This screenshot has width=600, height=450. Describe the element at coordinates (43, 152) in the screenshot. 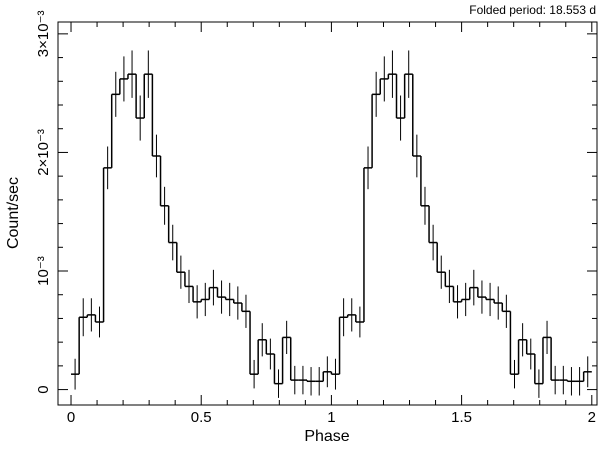

I see `y-tick-label: 2×10⁻³` at that location.